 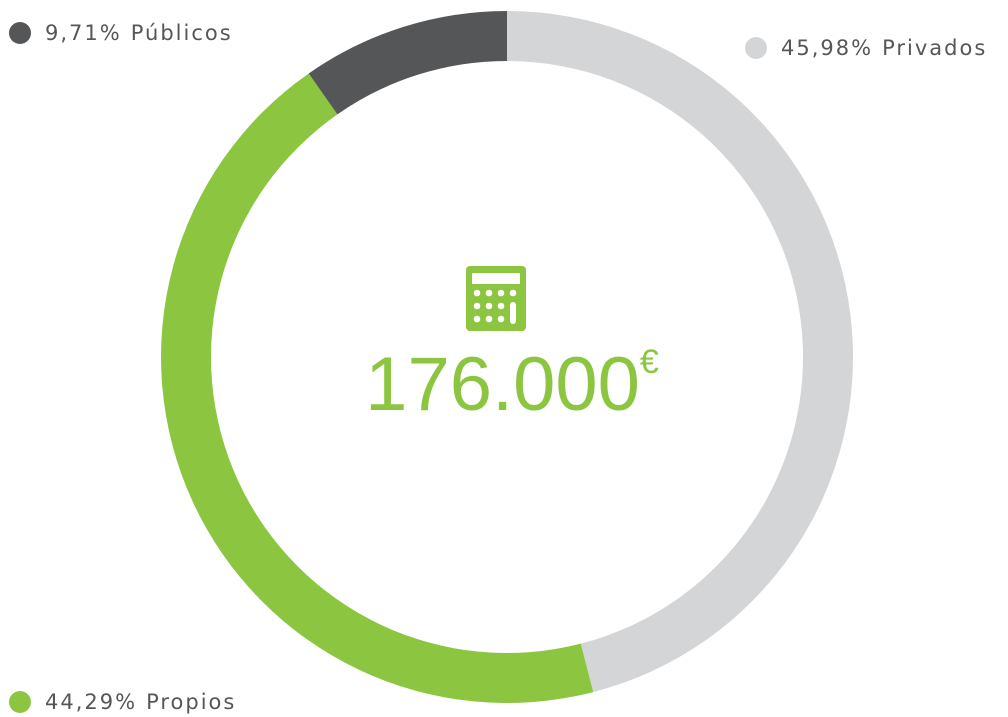 What do you see at coordinates (502, 384) in the screenshot?
I see `center-value: 176.000` at bounding box center [502, 384].